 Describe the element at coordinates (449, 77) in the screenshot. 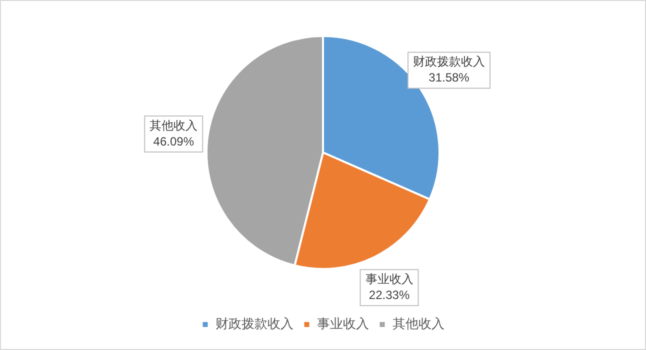

I see `data-label: 31.58%` at that location.